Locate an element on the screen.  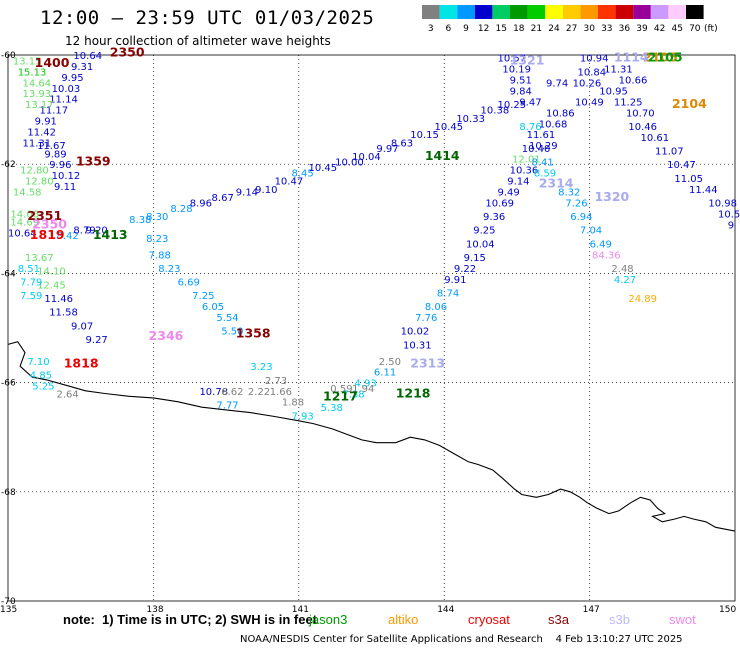
wave-height-value: 8.41 is located at coordinates (542, 162).